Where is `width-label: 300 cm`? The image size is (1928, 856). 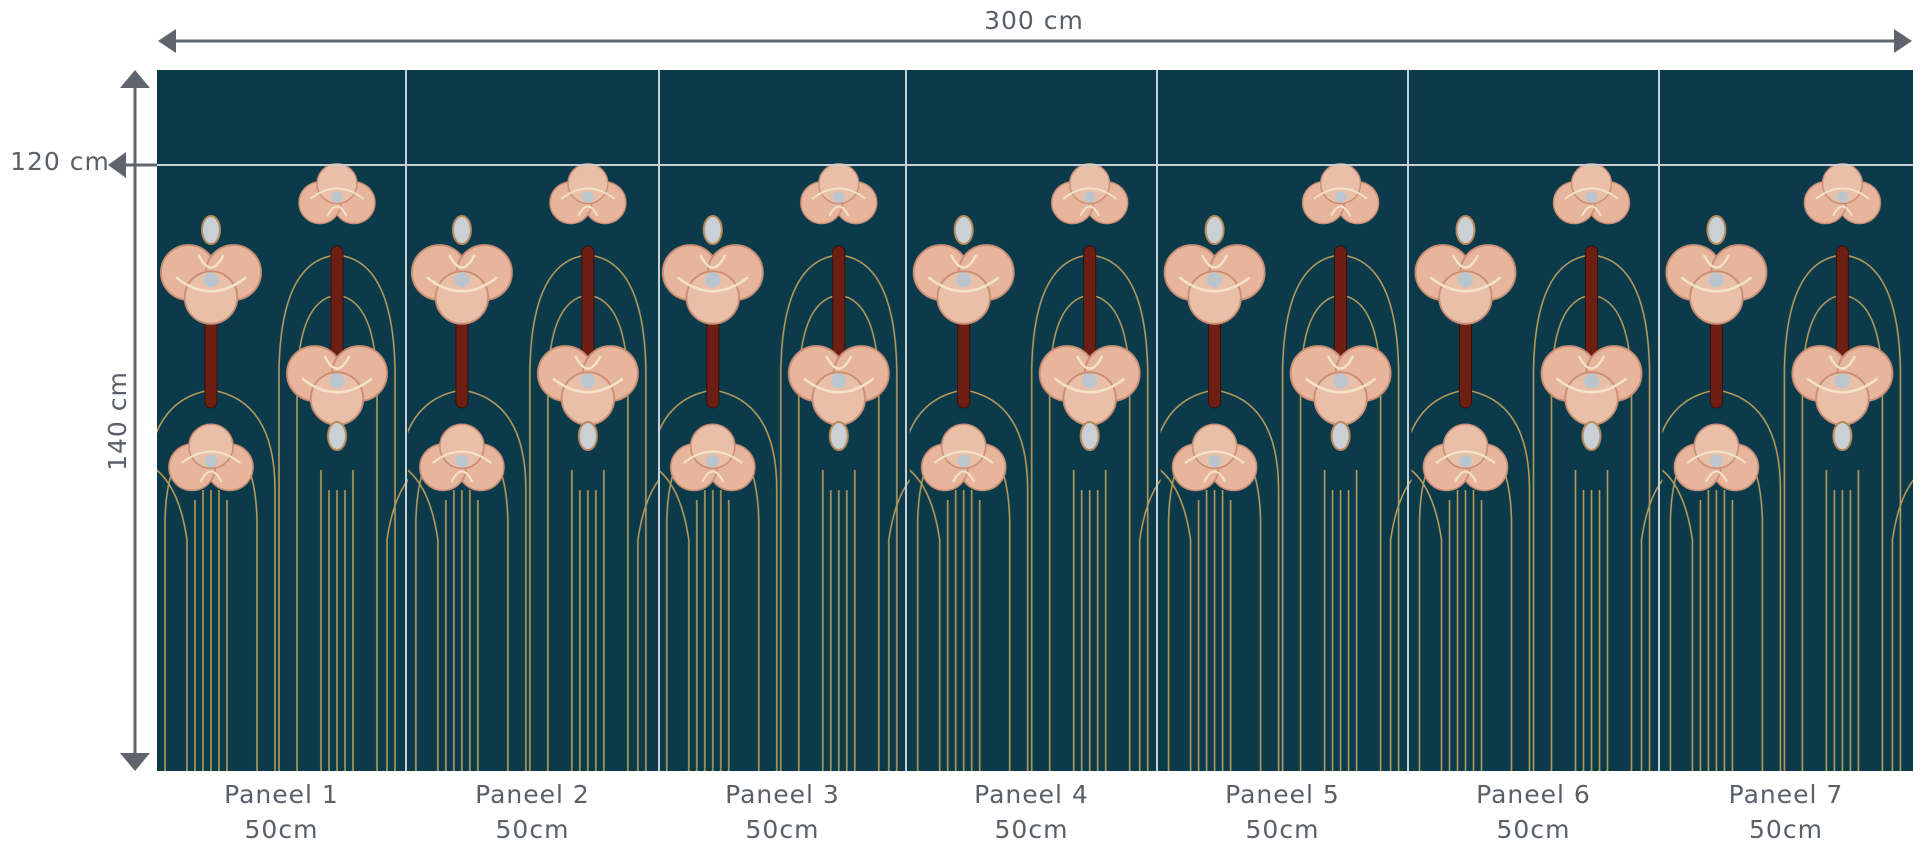
width-label: 300 cm is located at coordinates (1034, 20).